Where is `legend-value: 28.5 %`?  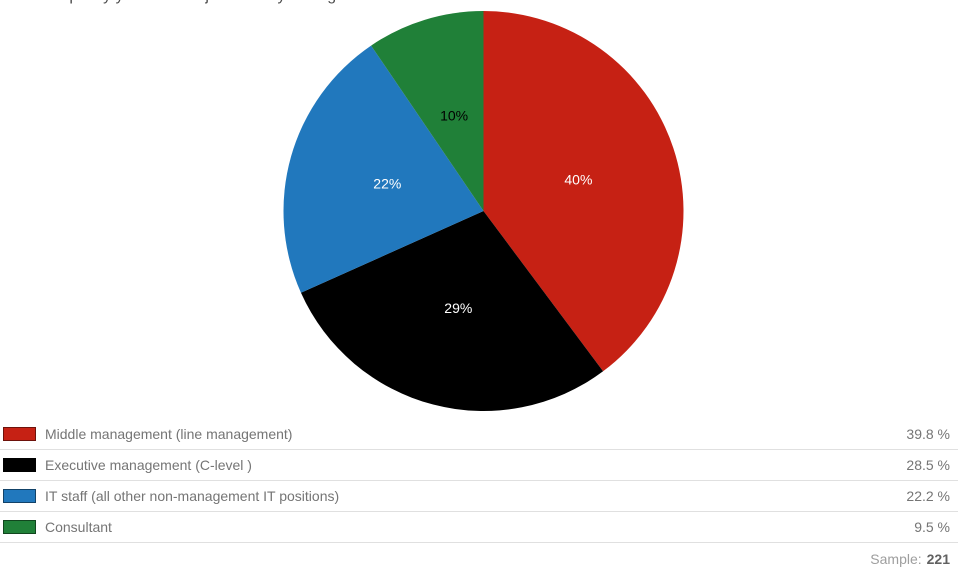 legend-value: 28.5 % is located at coordinates (928, 465).